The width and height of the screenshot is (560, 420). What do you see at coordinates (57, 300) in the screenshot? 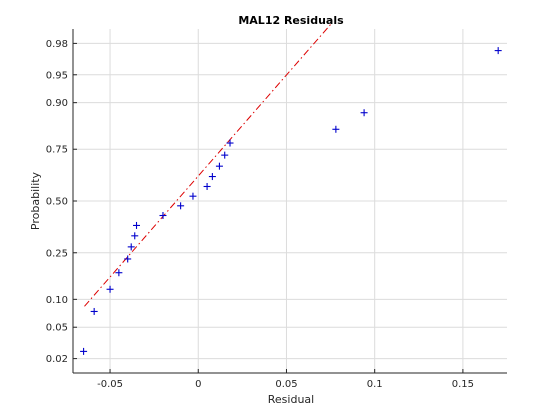
I see `y-tick-label: 0.10` at bounding box center [57, 300].